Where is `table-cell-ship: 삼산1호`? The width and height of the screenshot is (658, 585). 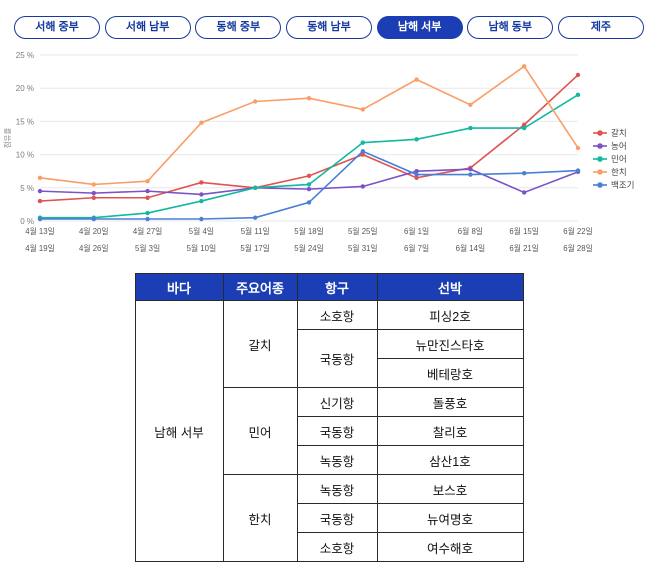 table-cell-ship: 삼산1호 is located at coordinates (450, 460).